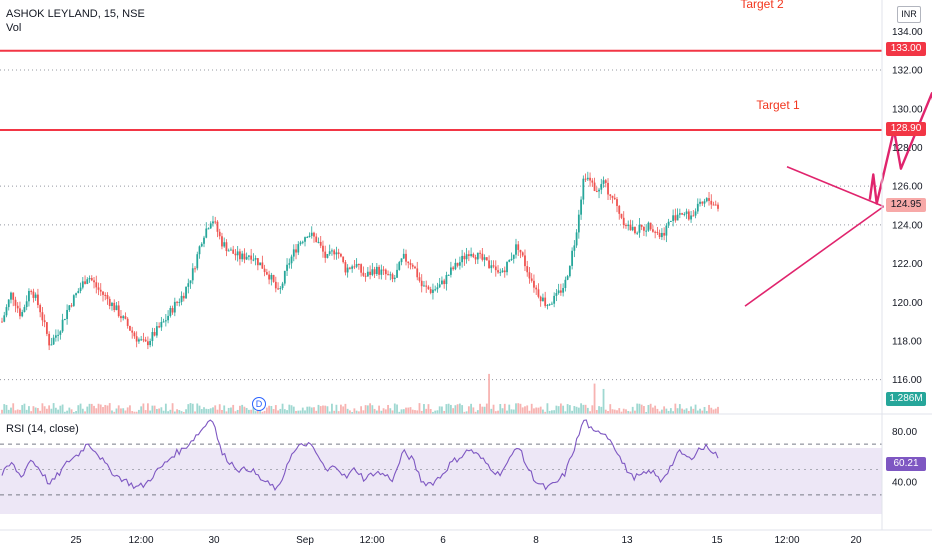 The width and height of the screenshot is (932, 550). I want to click on time-tick-label: 12:00, so click(140, 540).